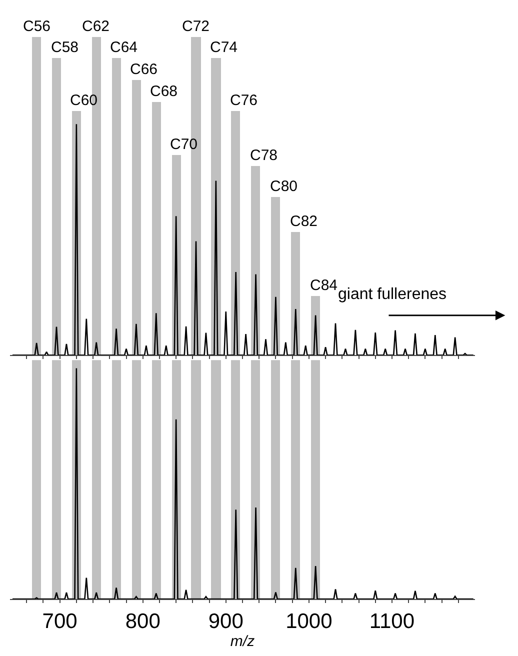 This screenshot has width=518, height=656. Describe the element at coordinates (304, 221) in the screenshot. I see `annotation: C82` at that location.